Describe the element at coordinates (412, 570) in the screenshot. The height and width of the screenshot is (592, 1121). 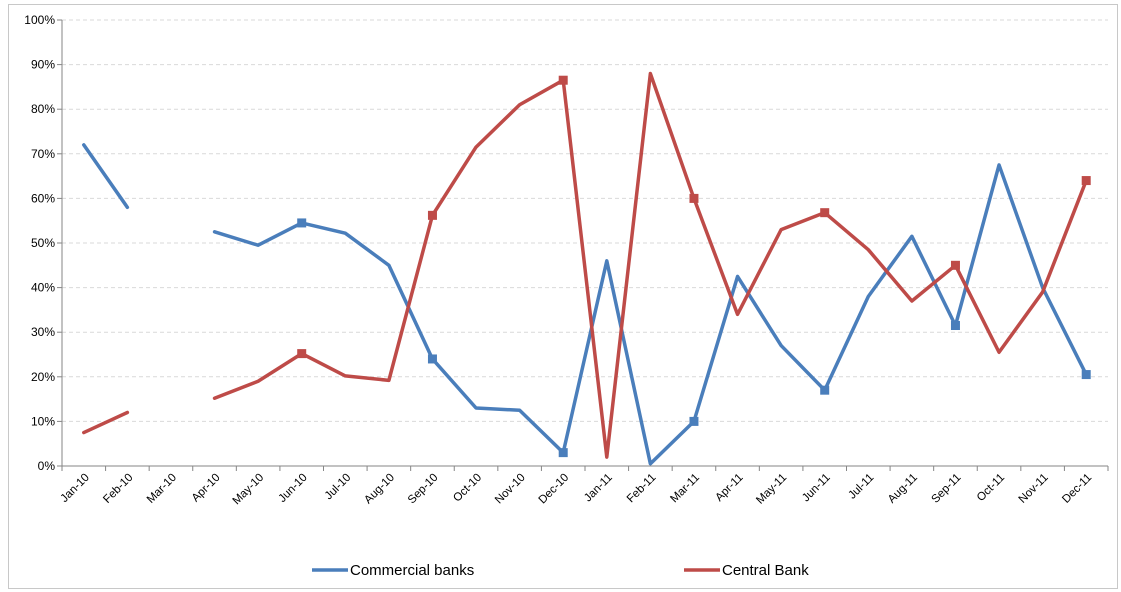
I see `legend-label: Commercial banks` at that location.